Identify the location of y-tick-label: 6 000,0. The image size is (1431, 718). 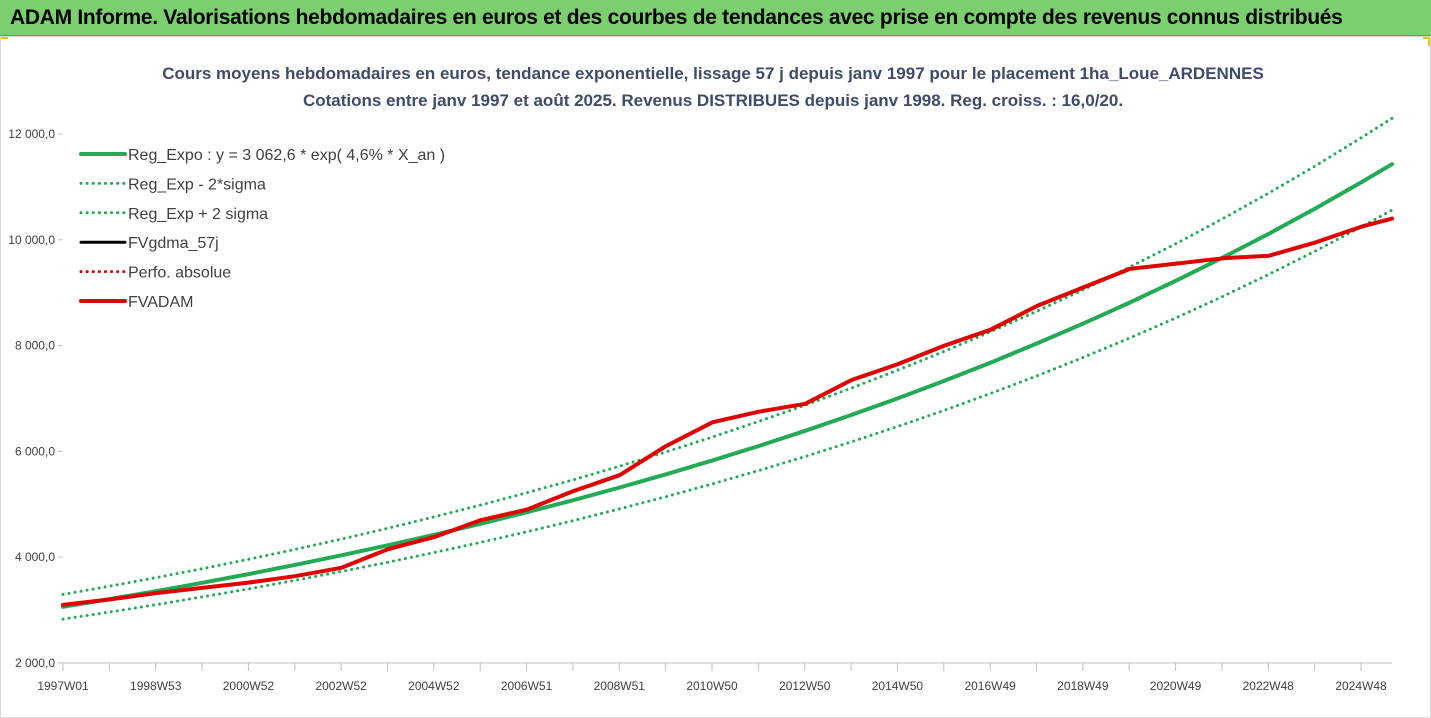
(35, 451).